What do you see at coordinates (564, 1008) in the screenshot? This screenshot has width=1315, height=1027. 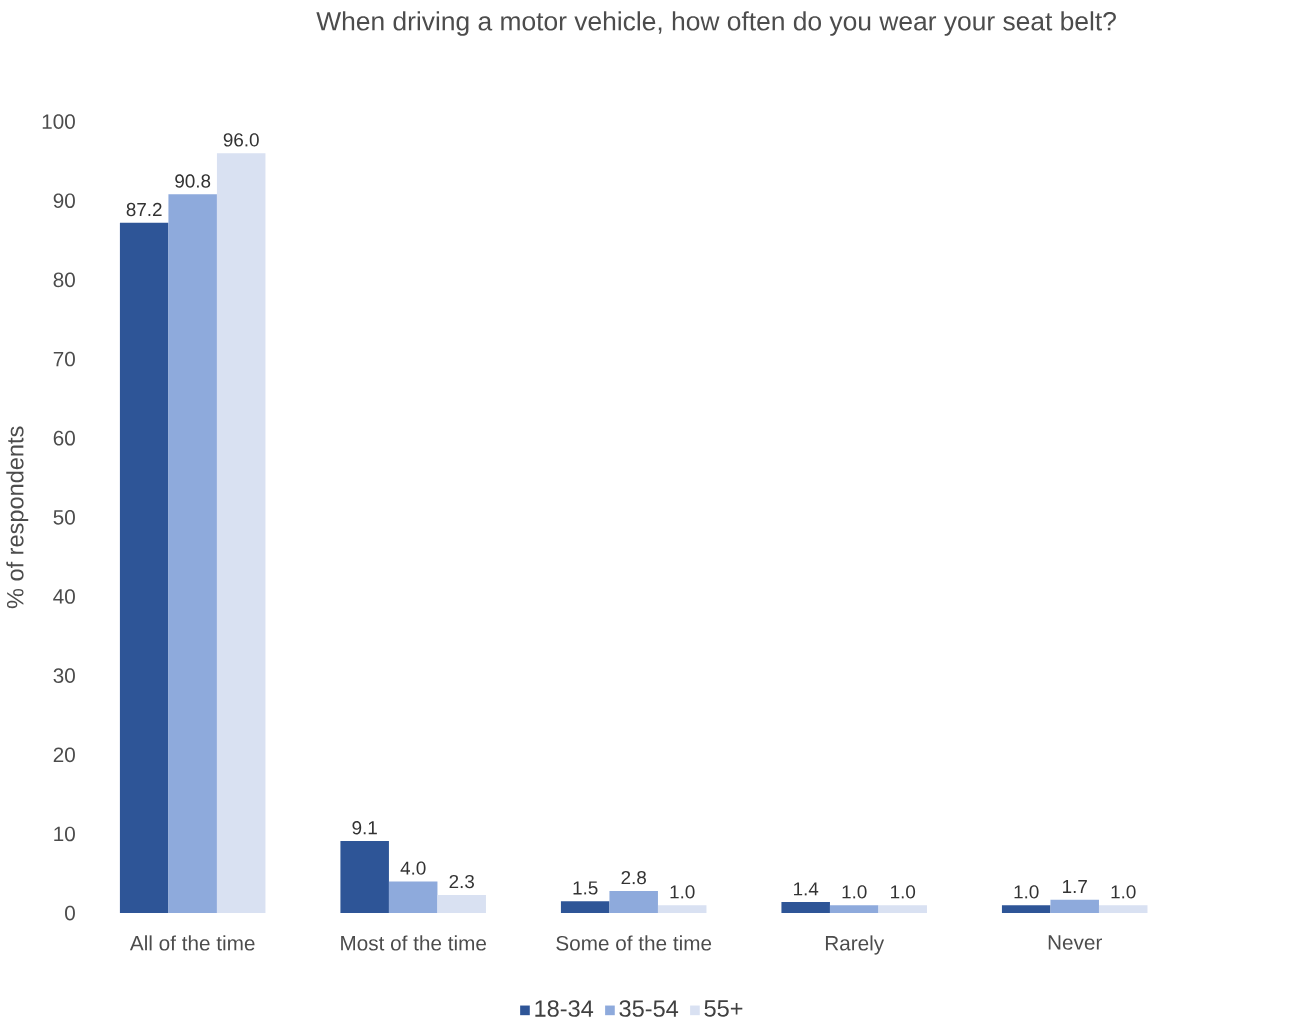 I see `legend-label: 18-34` at bounding box center [564, 1008].